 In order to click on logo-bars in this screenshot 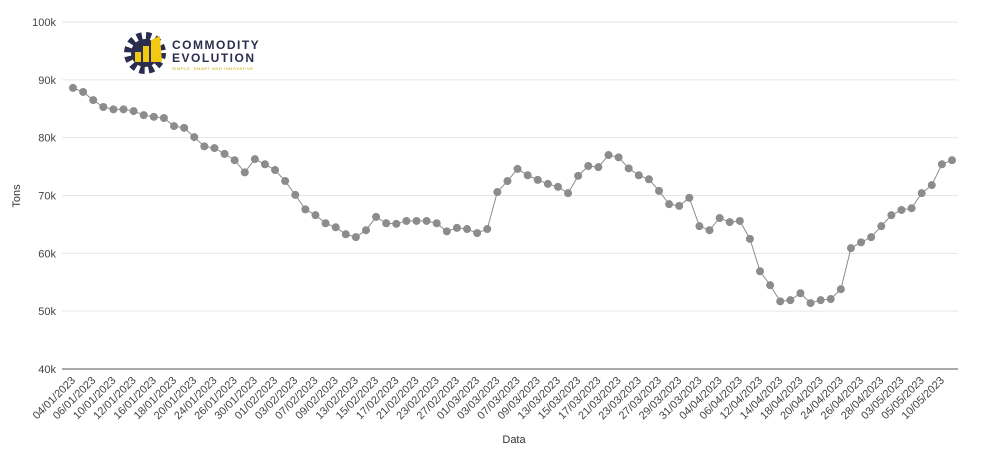, I will do `click(148, 49)`.